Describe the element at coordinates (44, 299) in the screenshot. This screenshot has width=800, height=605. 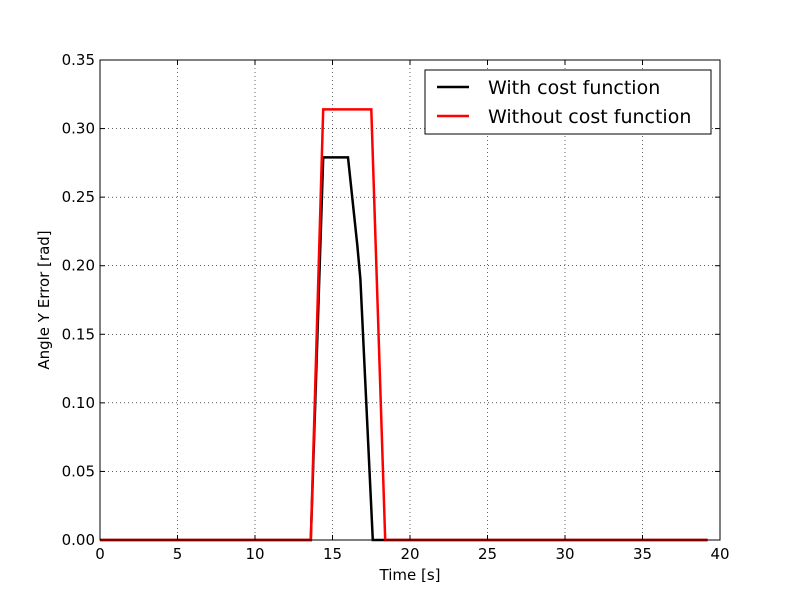
I see `y-axis-label: Angle Y Error [rad]` at that location.